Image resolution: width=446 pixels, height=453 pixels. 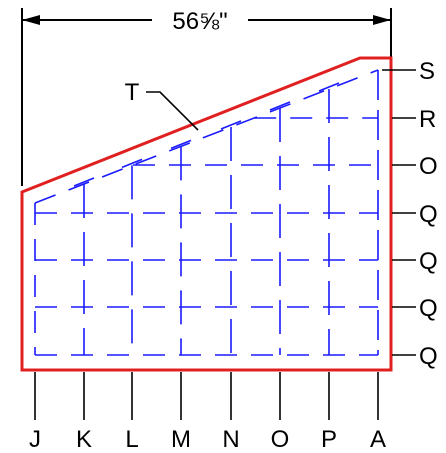 What do you see at coordinates (31, 20) in the screenshot?
I see `dimension-arrow-left` at bounding box center [31, 20].